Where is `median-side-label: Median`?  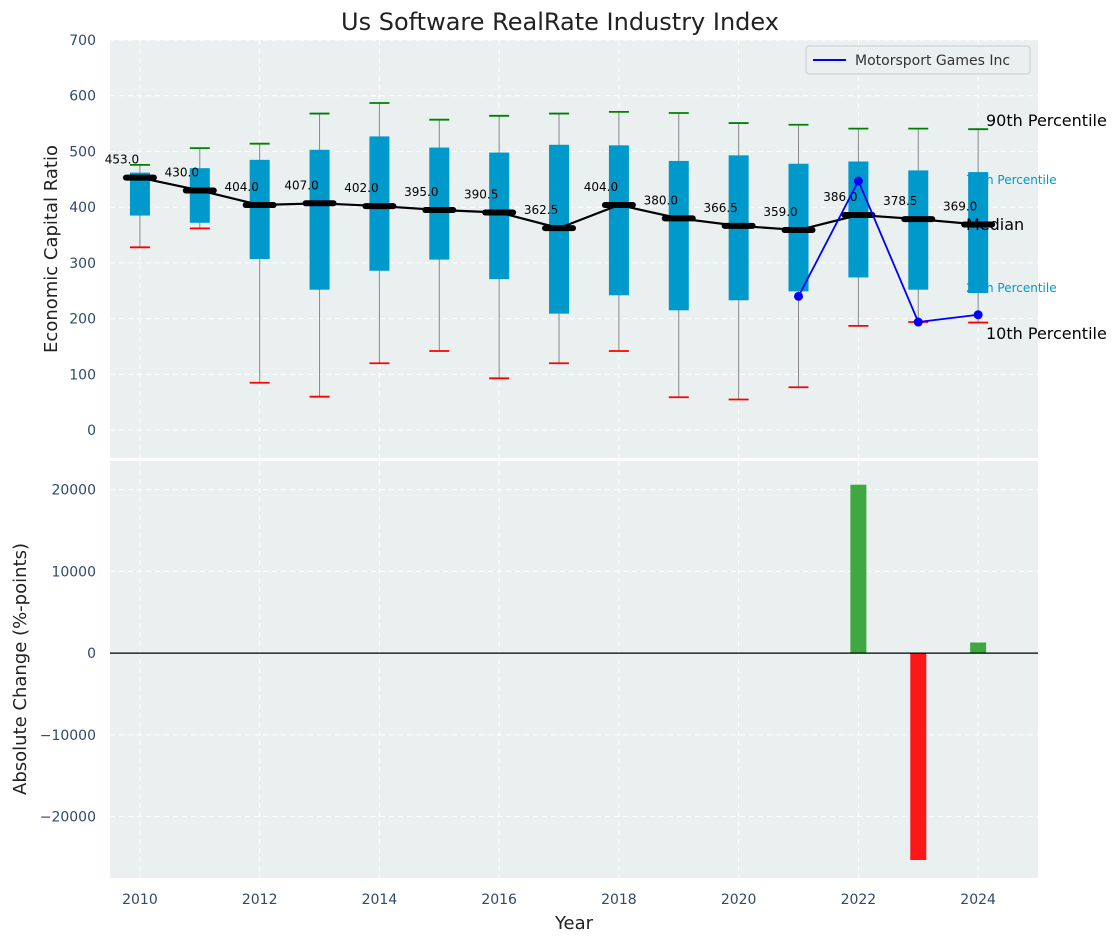
median-side-label: Median is located at coordinates (995, 224).